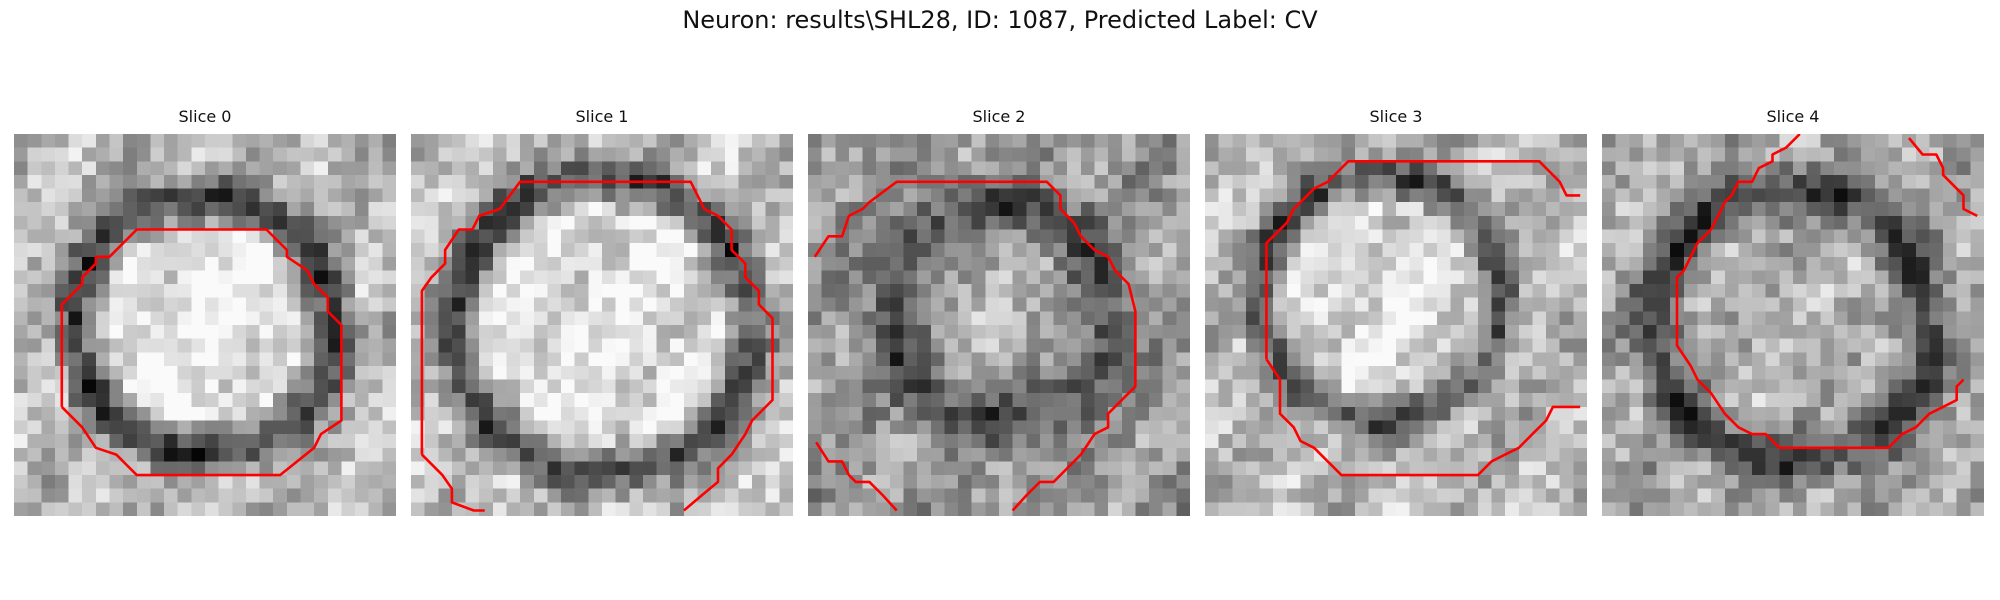 Image resolution: width=2000 pixels, height=600 pixels. What do you see at coordinates (1396, 116) in the screenshot?
I see `slice-title: Slice 3` at bounding box center [1396, 116].